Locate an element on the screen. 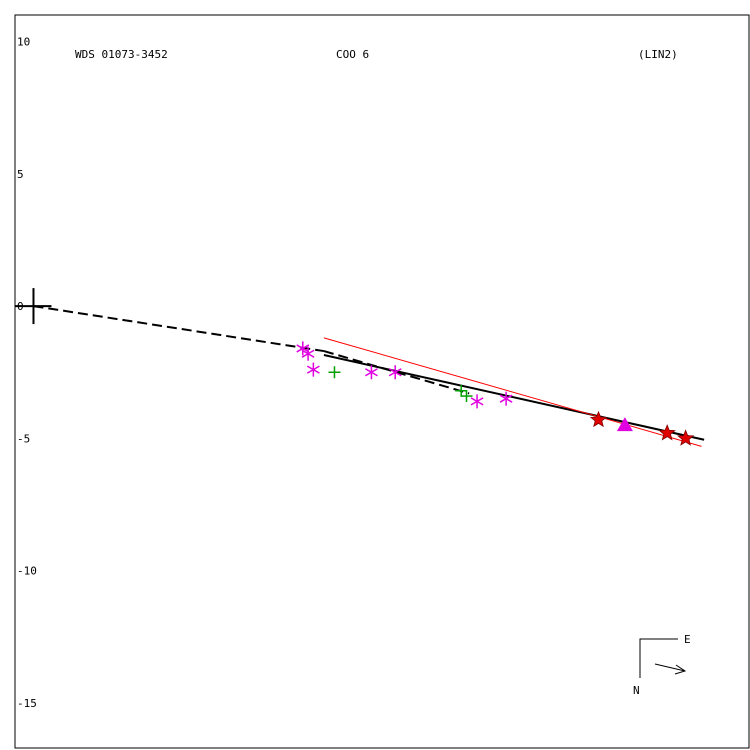 This screenshot has width=750, height=750. compass-north-label: N is located at coordinates (636, 690).